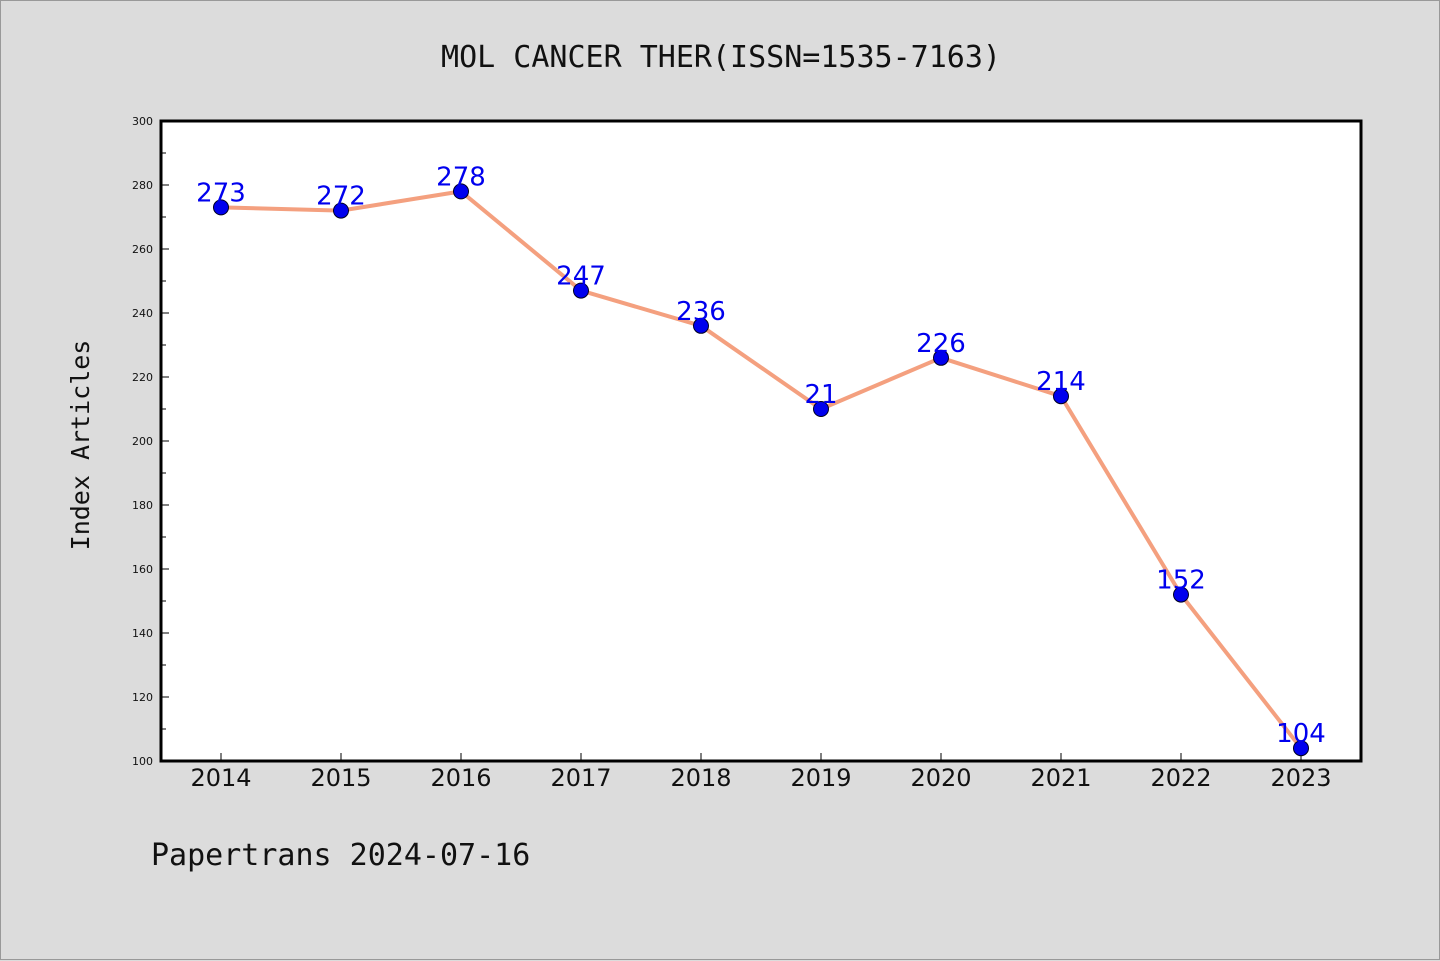  What do you see at coordinates (221, 193) in the screenshot?
I see `data-label: 273` at bounding box center [221, 193].